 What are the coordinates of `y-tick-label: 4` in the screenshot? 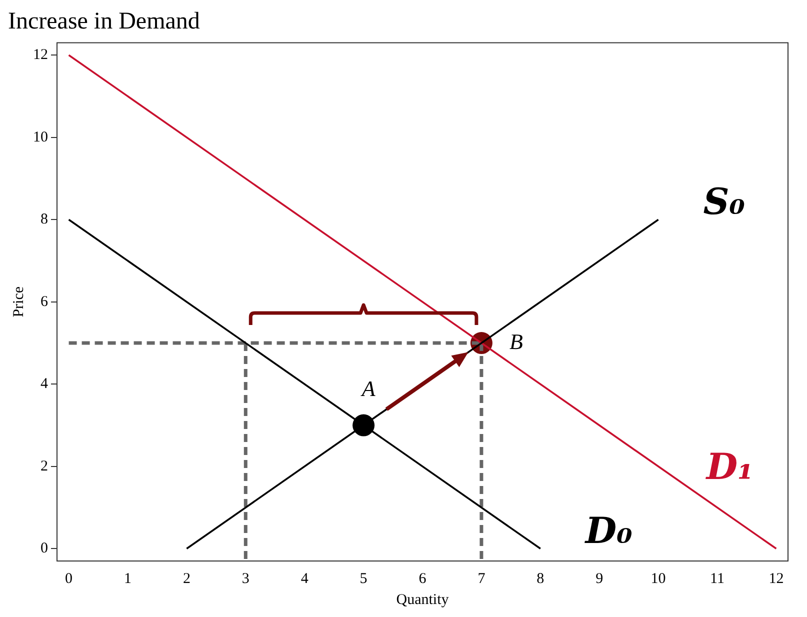 It's located at (44, 384).